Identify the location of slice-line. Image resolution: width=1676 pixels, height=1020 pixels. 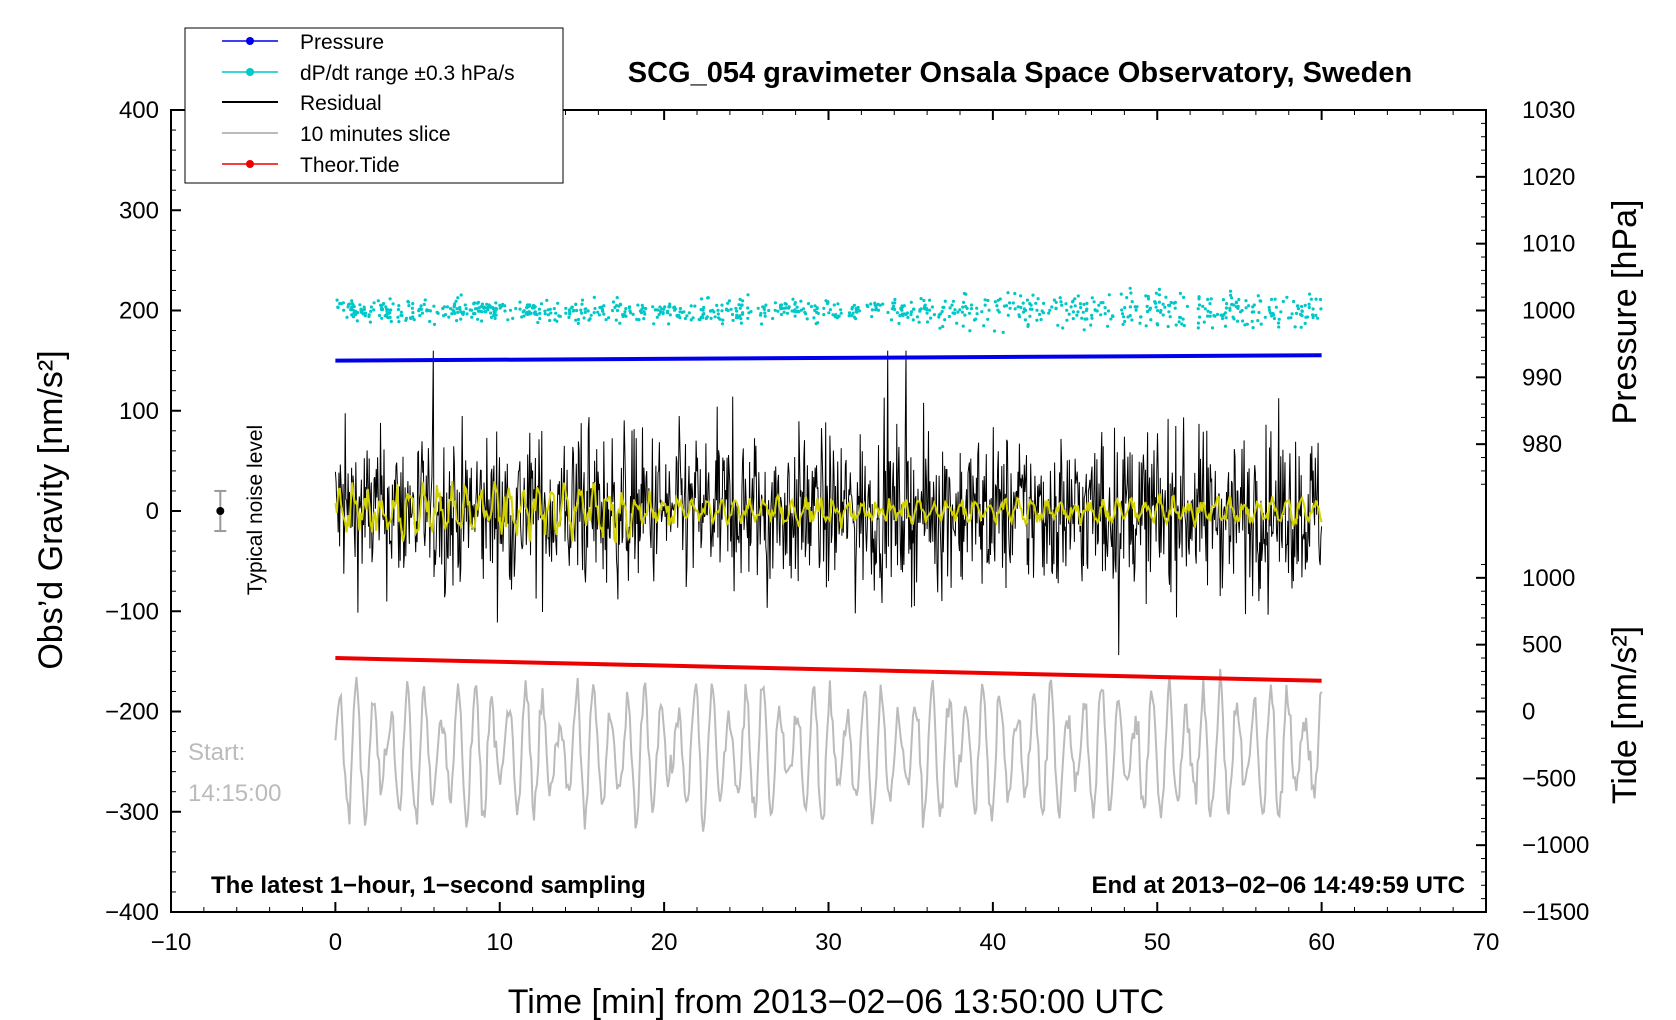
(828, 750).